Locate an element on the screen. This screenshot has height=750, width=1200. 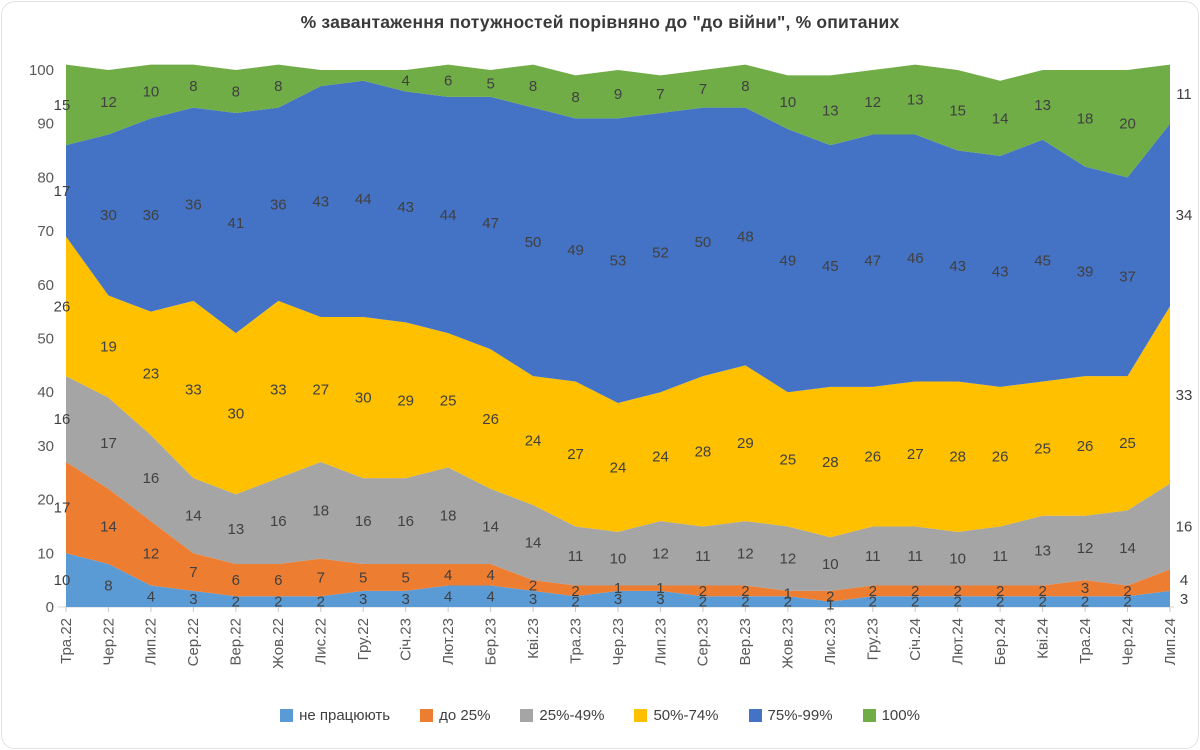
data-label-series-4: 50 is located at coordinates (703, 242).